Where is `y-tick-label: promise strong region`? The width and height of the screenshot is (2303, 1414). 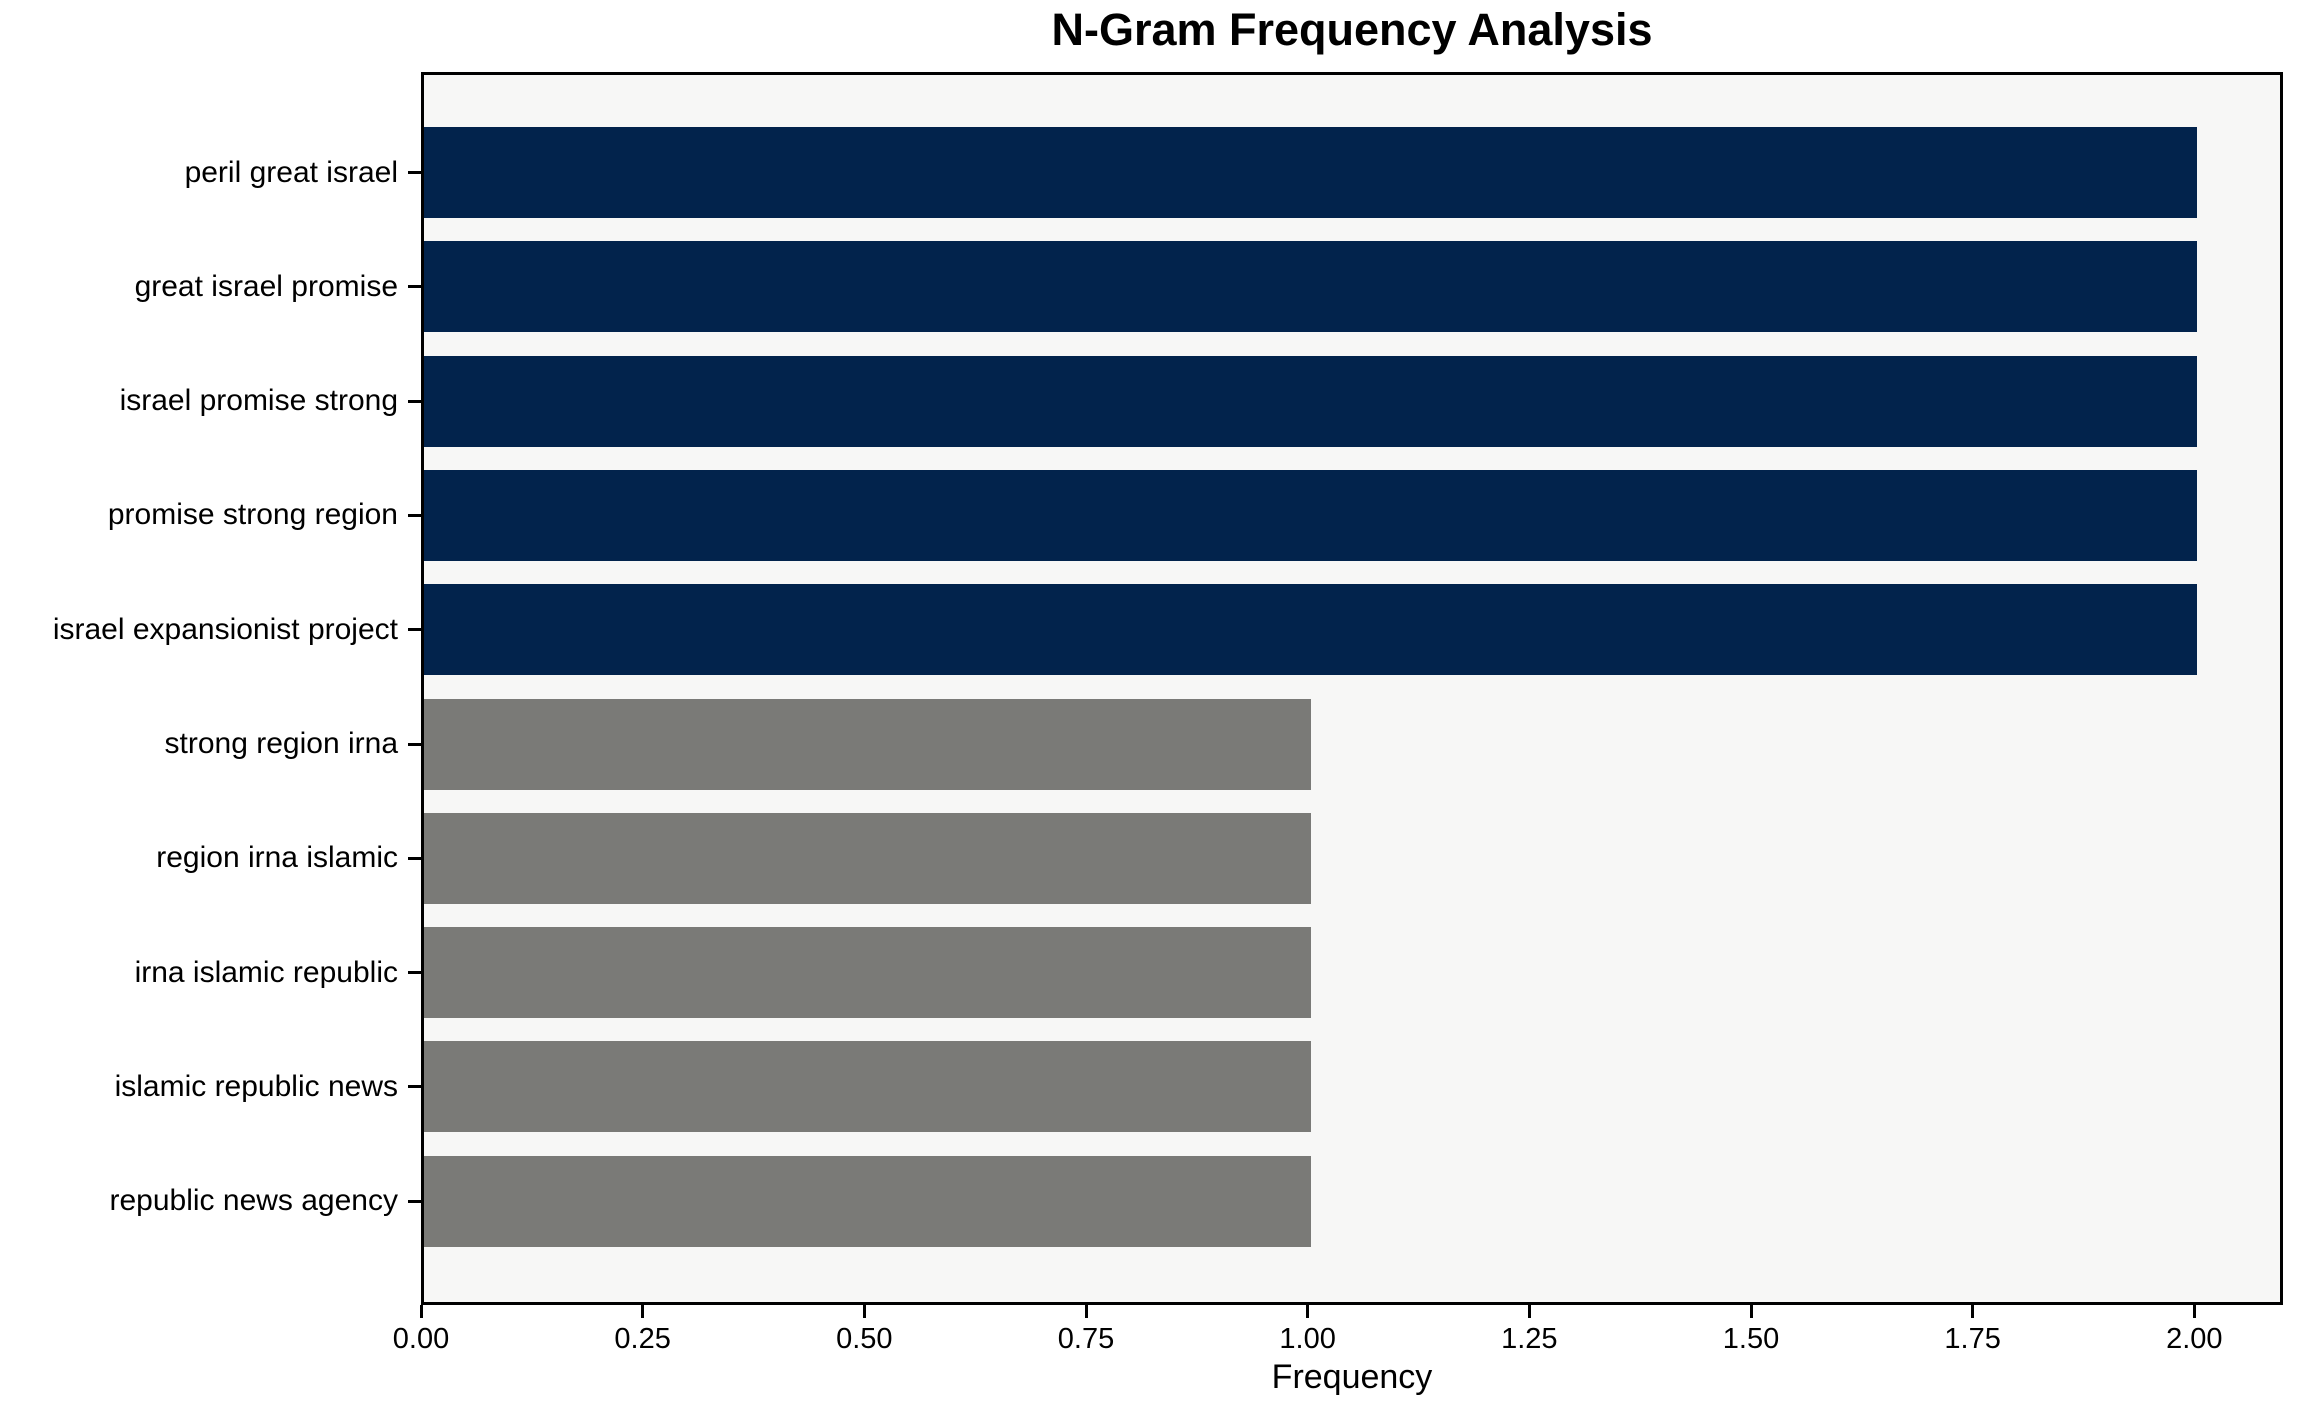
y-tick-label: promise strong region is located at coordinates (252, 515).